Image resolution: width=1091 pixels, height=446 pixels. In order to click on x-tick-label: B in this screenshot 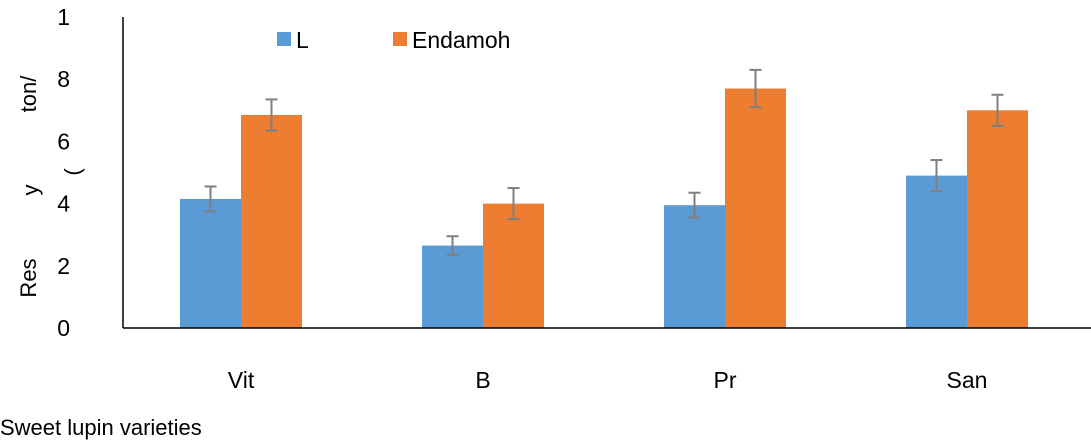, I will do `click(482, 380)`.